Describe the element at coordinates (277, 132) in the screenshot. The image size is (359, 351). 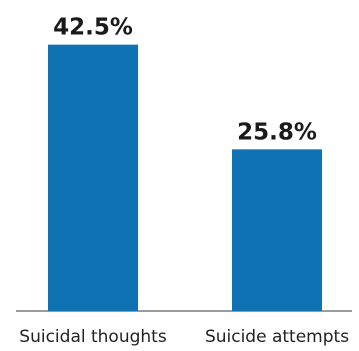
I see `bar-value-label-2: 25.8%` at that location.